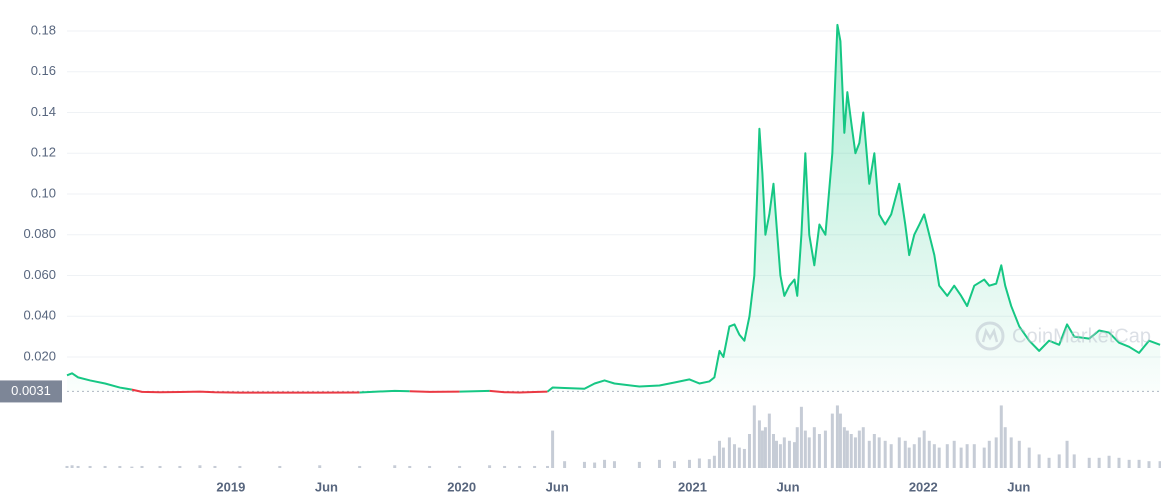  I want to click on watermark: CoinMarketCap, so click(1063, 336).